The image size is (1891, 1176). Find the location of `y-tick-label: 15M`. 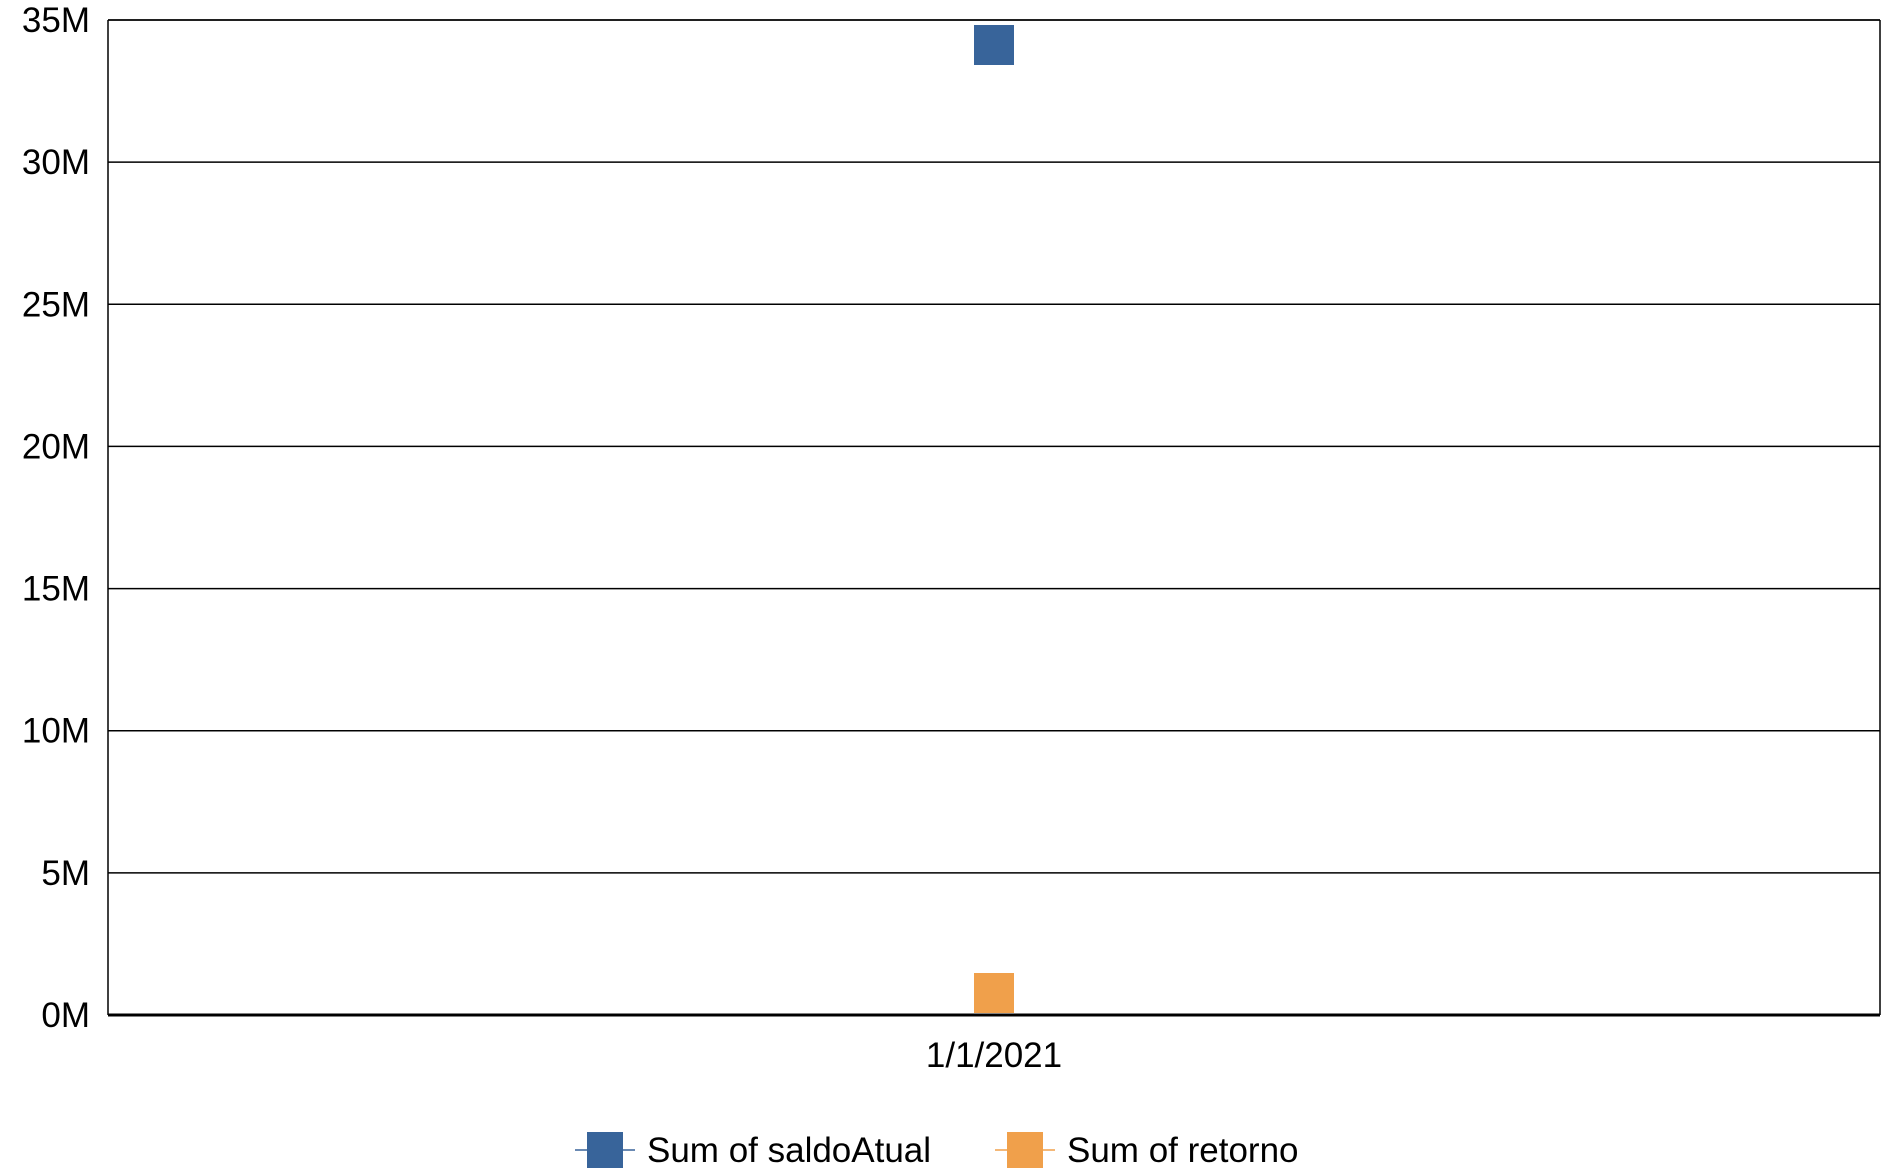

y-tick-label: 15M is located at coordinates (56, 589).